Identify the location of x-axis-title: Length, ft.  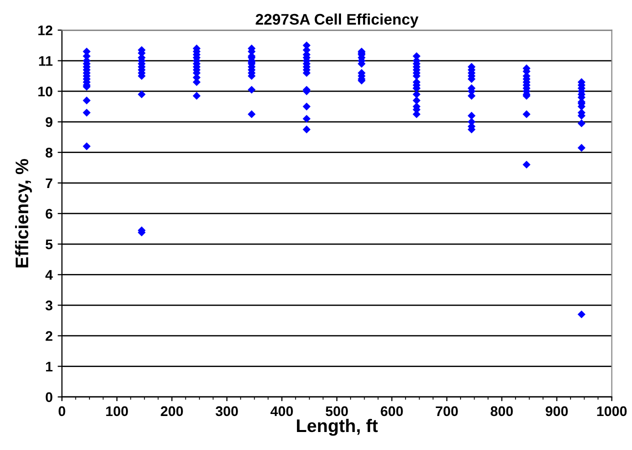
(337, 427).